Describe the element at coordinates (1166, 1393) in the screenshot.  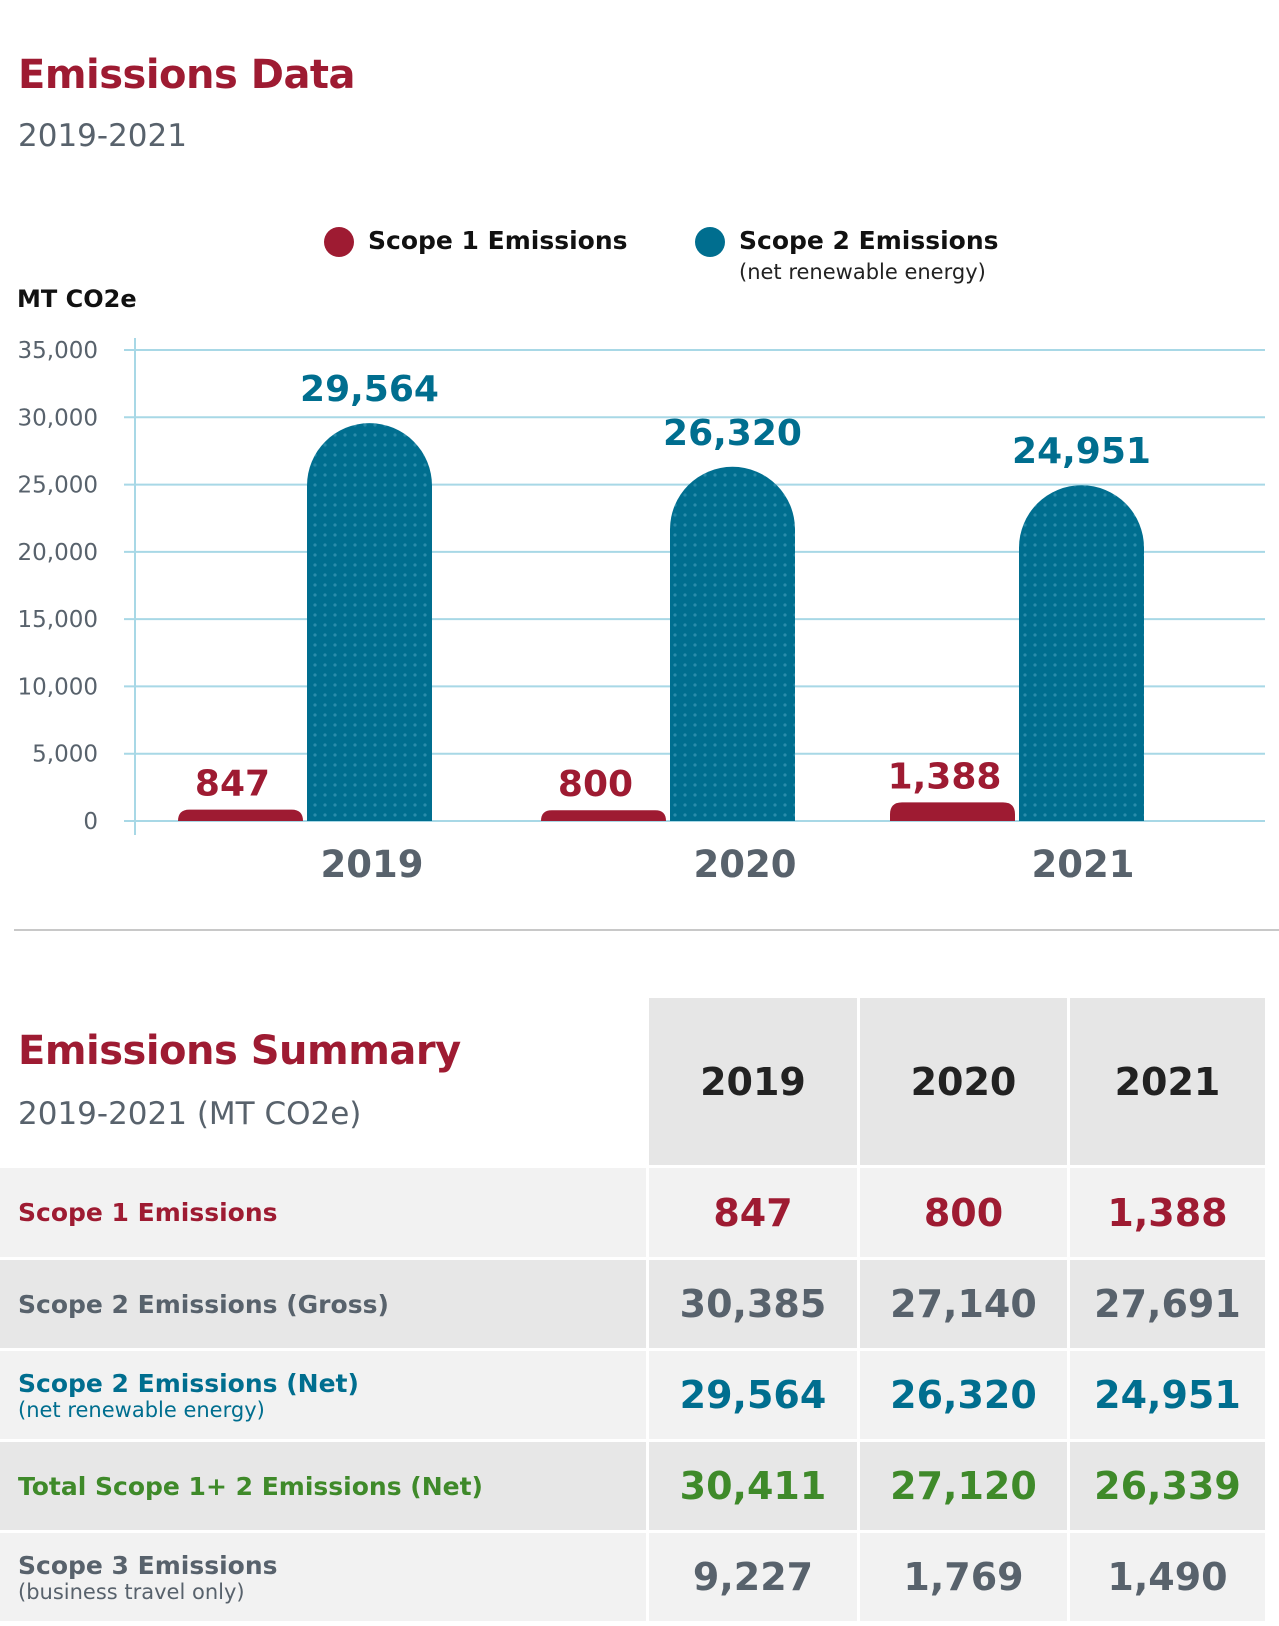
I see `cell-value: 24,951` at that location.